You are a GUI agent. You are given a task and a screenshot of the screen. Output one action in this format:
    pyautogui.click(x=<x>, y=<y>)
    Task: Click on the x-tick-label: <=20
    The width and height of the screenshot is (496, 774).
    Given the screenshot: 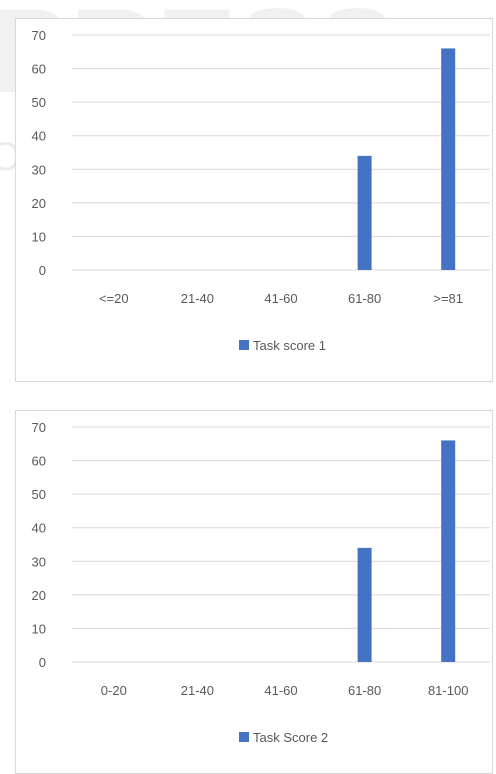 What is the action you would take?
    pyautogui.click(x=114, y=298)
    